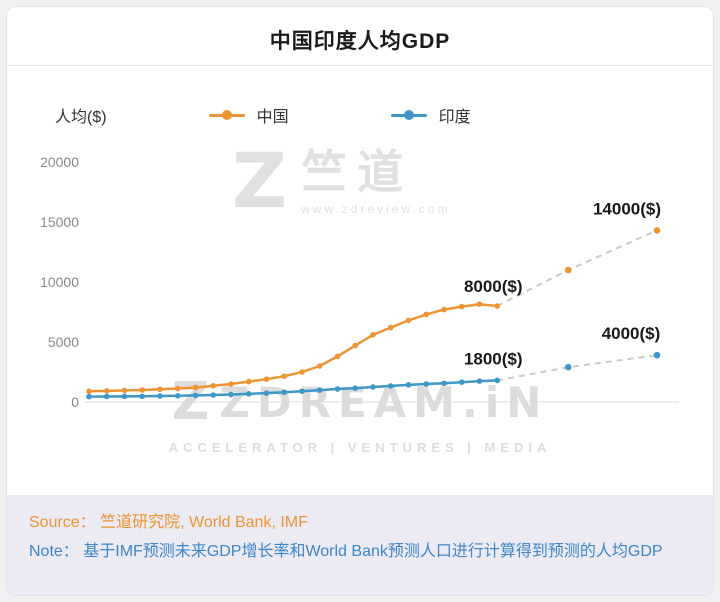  I want to click on title-divider, so click(360, 65).